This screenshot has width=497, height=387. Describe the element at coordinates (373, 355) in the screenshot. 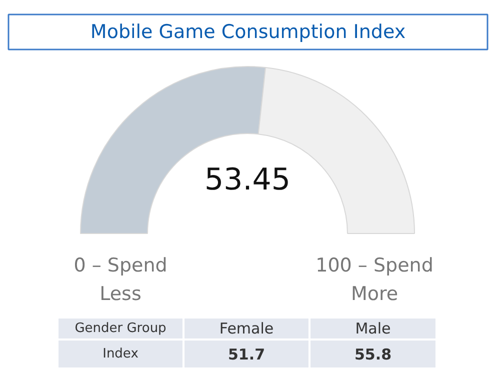

I see `text: 55.8` at that location.